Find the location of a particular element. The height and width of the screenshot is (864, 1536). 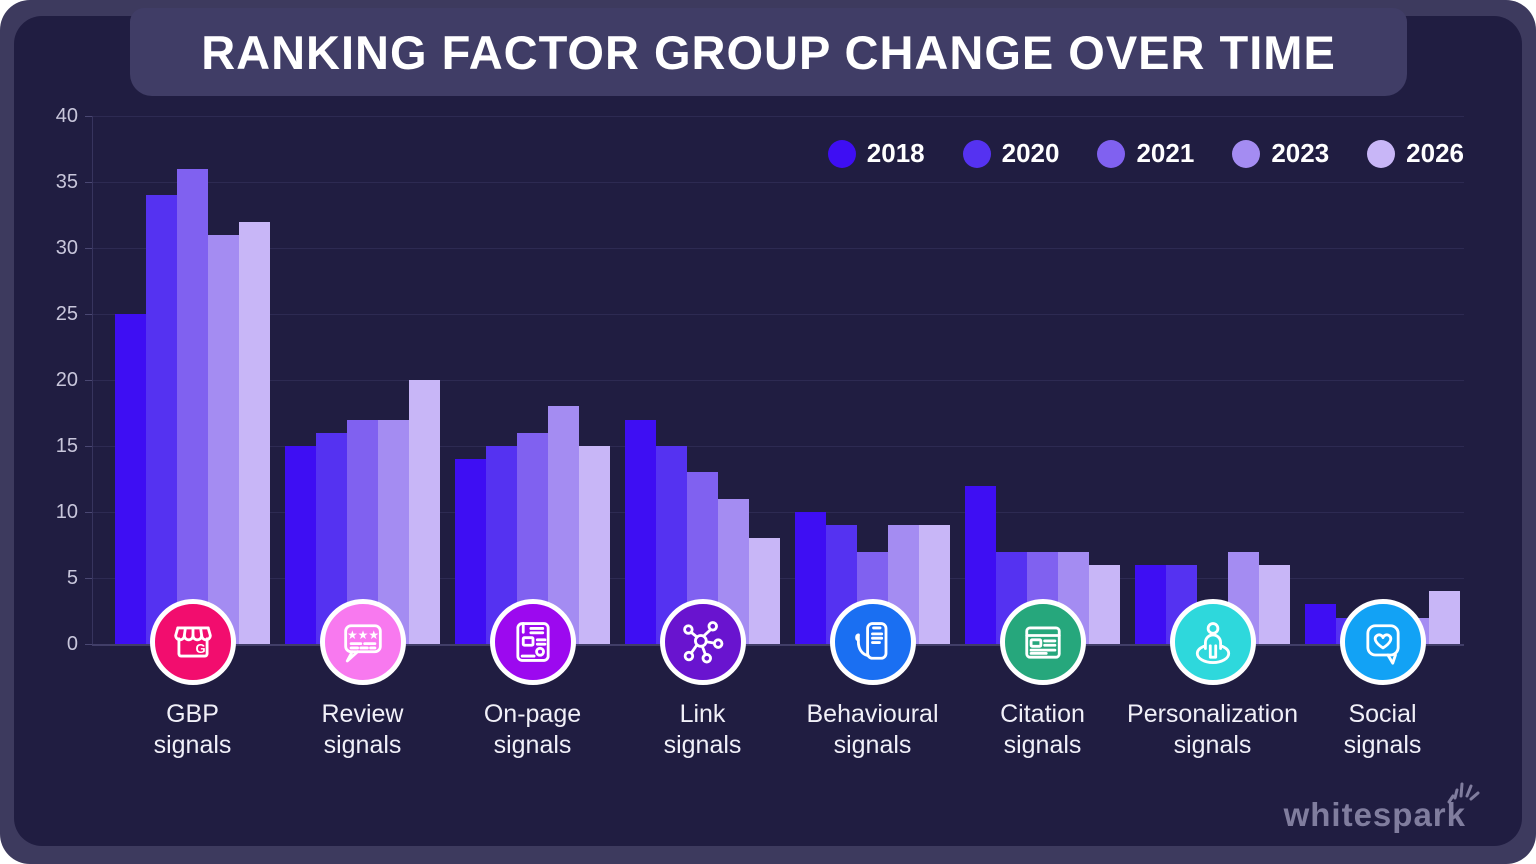

bar-2026-social-signals is located at coordinates (1444, 617).